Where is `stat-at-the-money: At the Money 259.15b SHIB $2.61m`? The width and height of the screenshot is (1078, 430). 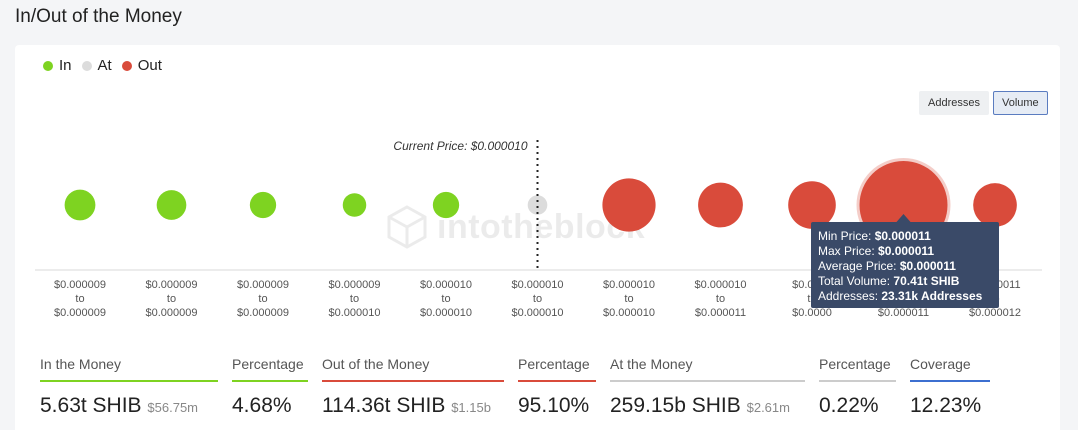
stat-at-the-money: At the Money 259.15b SHIB $2.61m is located at coordinates (707, 387).